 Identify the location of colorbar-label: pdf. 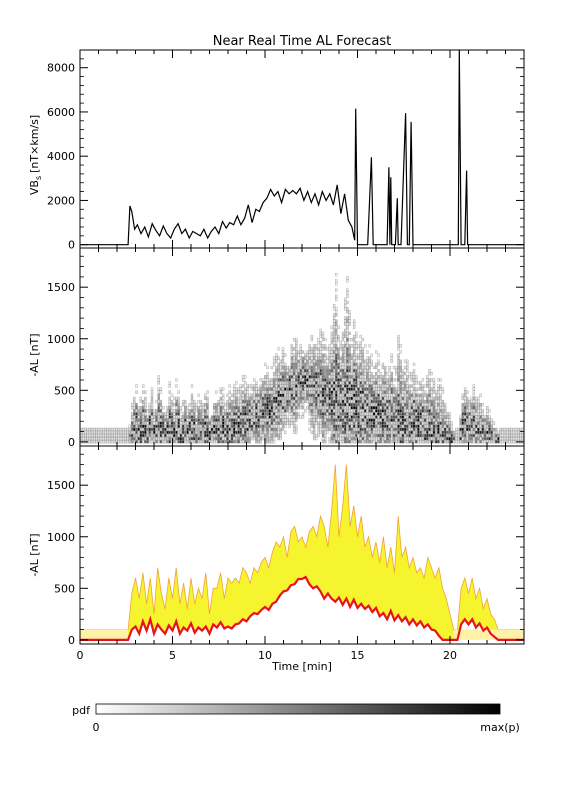
(81, 710).